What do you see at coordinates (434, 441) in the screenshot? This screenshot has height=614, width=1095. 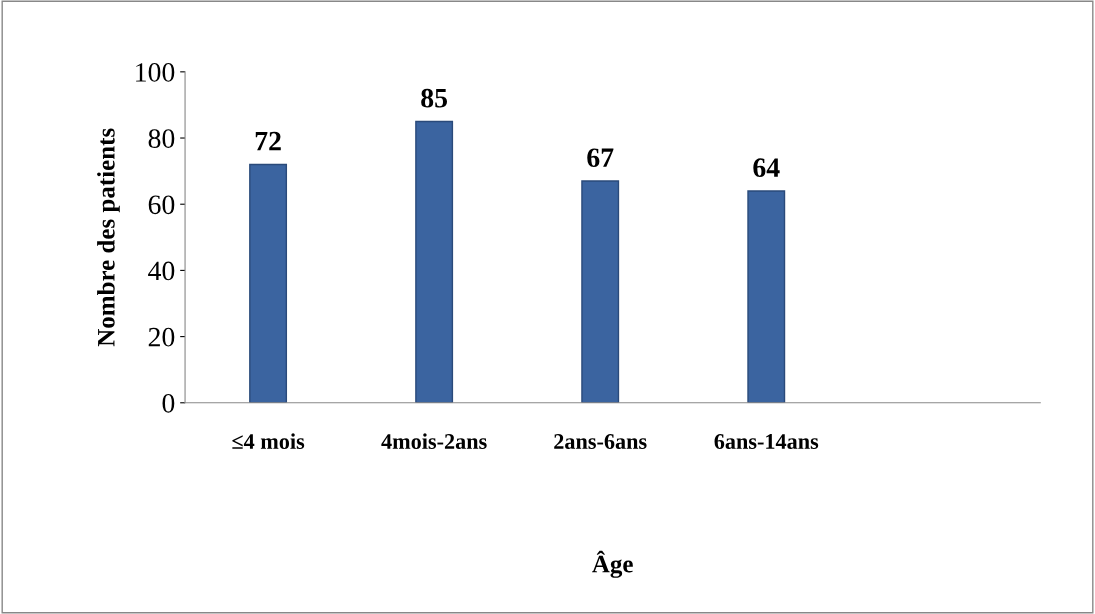 I see `x-tick-label: 4mois-2ans` at bounding box center [434, 441].